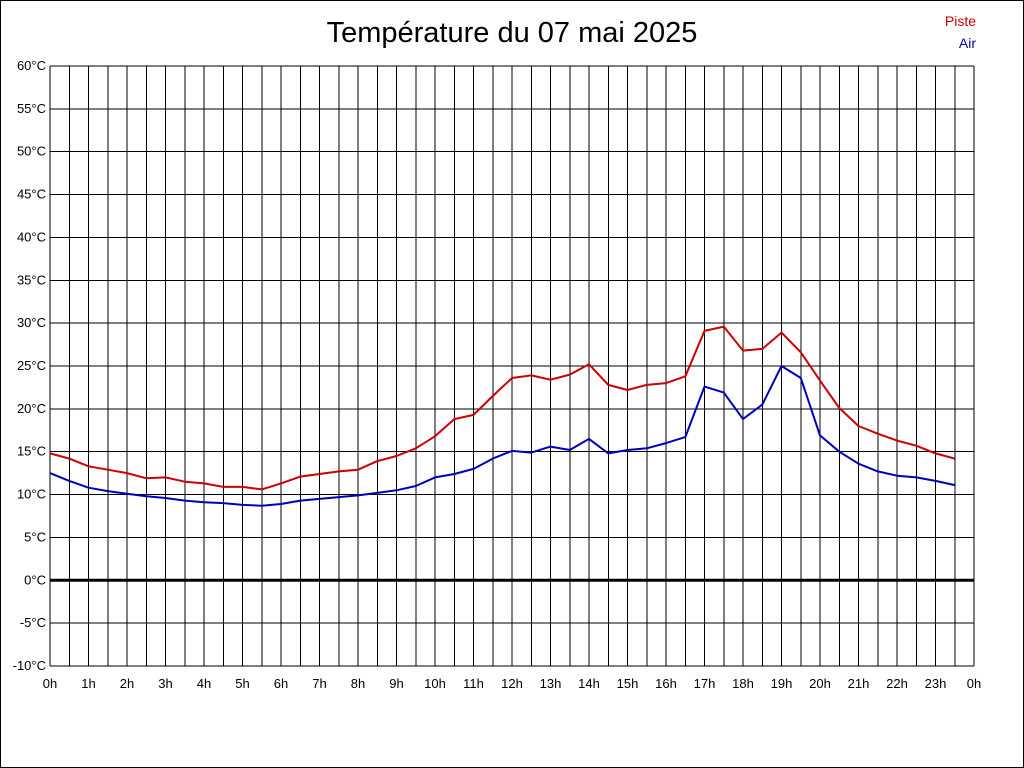 The image size is (1024, 768). Describe the element at coordinates (589, 683) in the screenshot. I see `x-tick-label: 14h` at that location.